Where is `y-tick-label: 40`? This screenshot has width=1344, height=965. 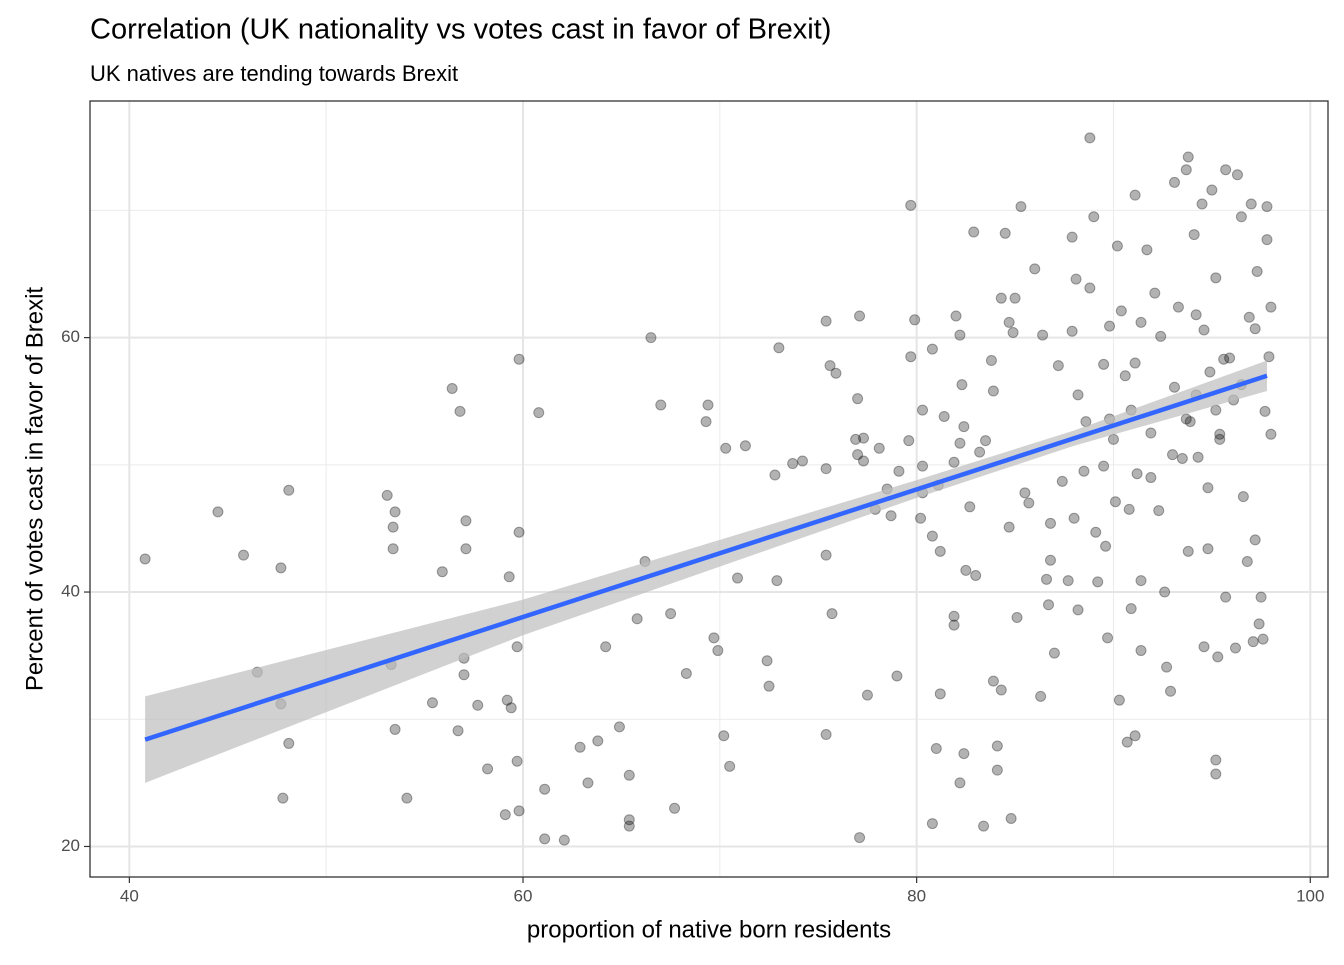 y-tick-label: 40 is located at coordinates (70, 591).